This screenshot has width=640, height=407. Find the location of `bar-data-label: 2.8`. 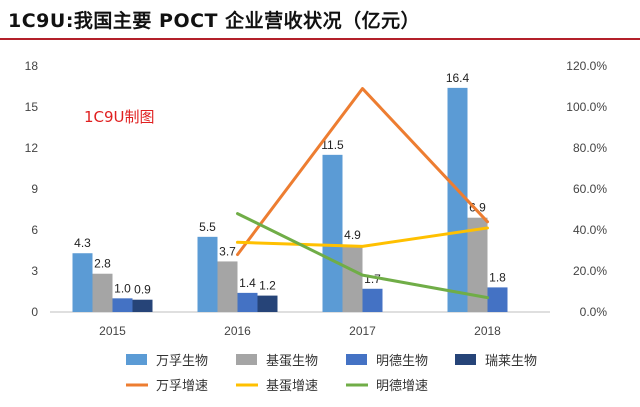

bar-data-label: 2.8 is located at coordinates (102, 264).